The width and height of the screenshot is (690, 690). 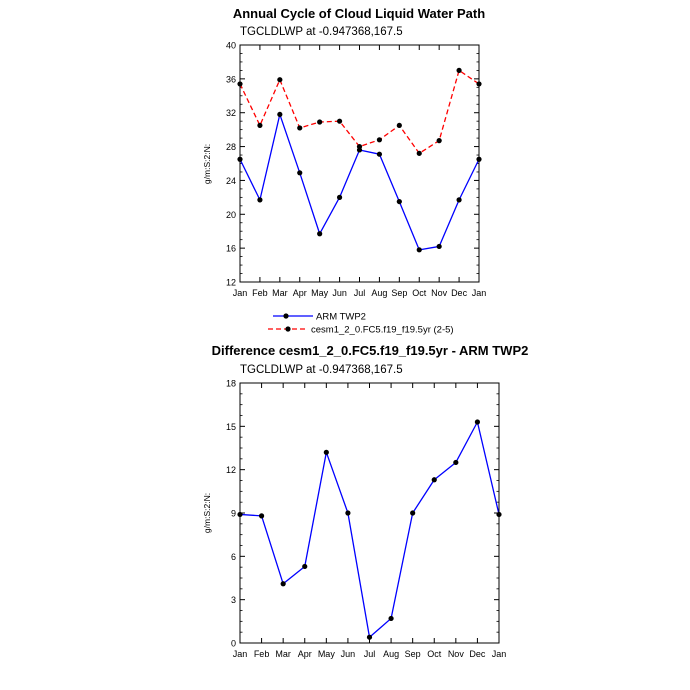 What do you see at coordinates (231, 164) in the screenshot?
I see `y-tick-labels: 12 16 20 24 28 32 36 40` at bounding box center [231, 164].